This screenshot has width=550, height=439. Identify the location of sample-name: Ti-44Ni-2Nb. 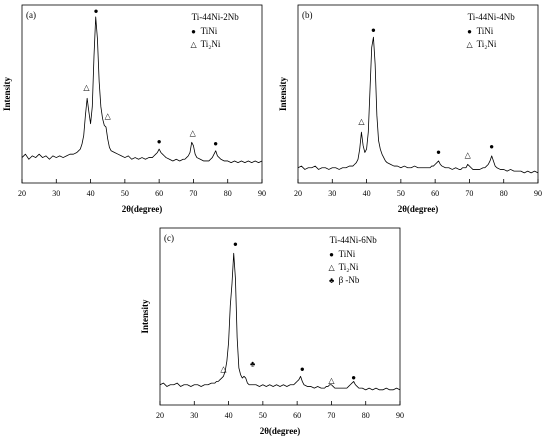
(216, 17).